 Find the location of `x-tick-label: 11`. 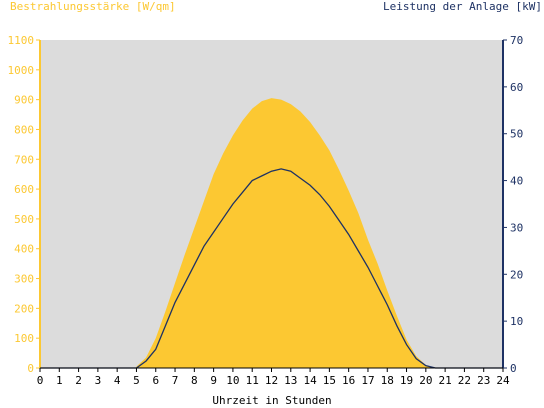

x-tick-label: 11 is located at coordinates (252, 380).